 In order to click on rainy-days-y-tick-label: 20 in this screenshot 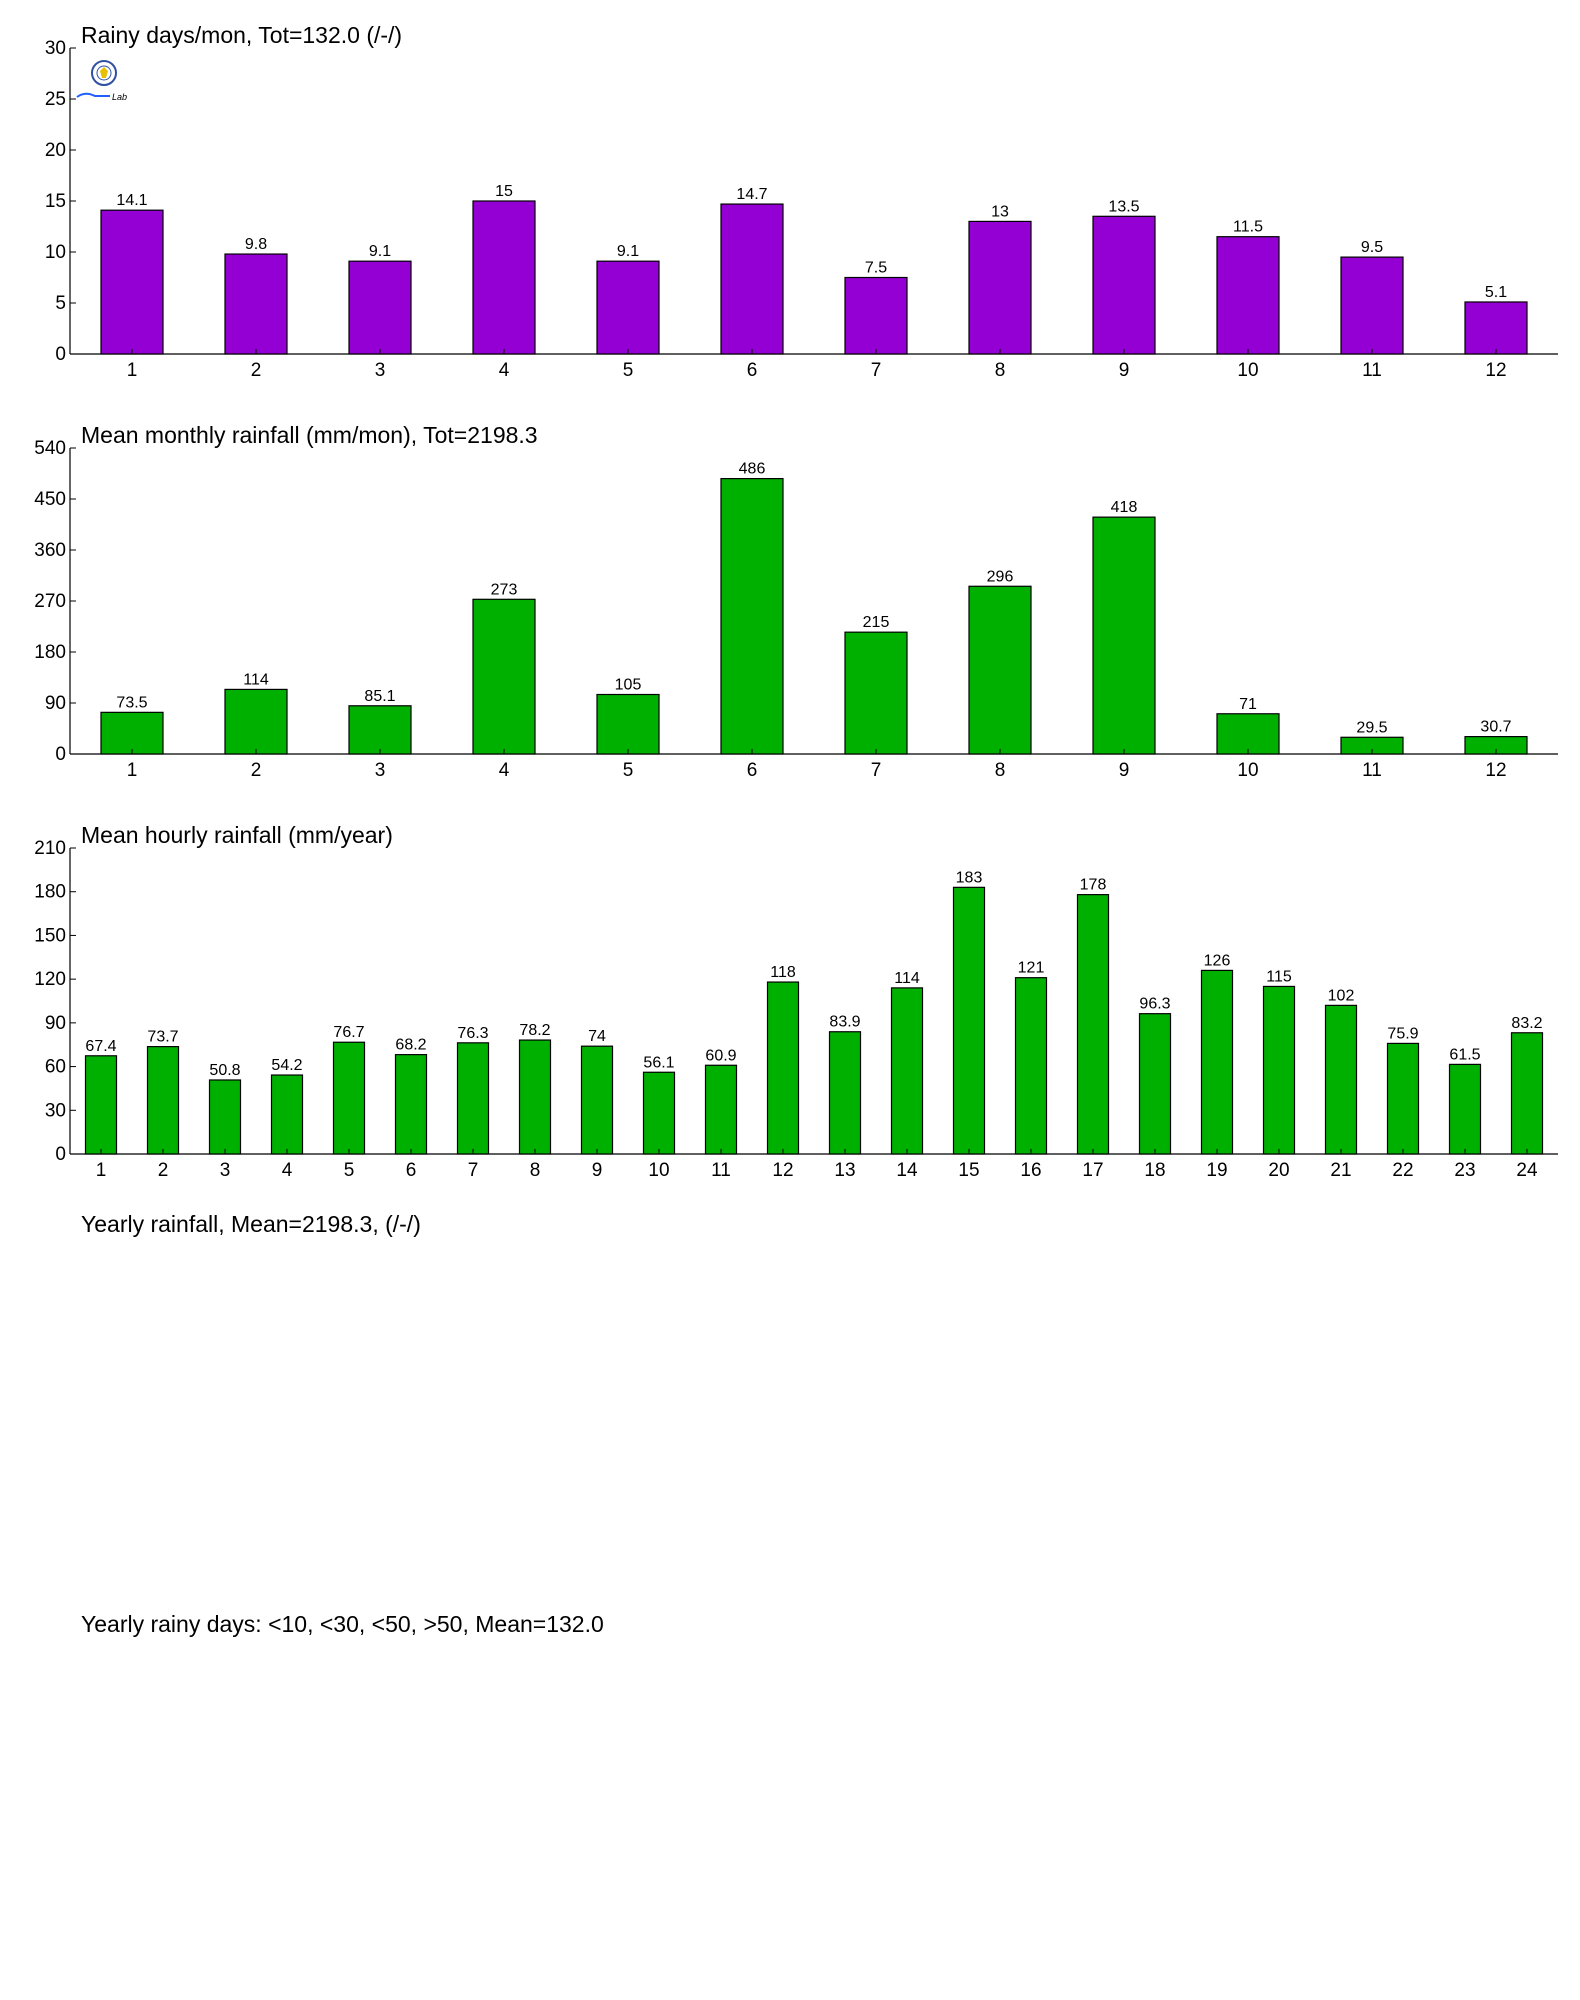, I will do `click(55, 150)`.